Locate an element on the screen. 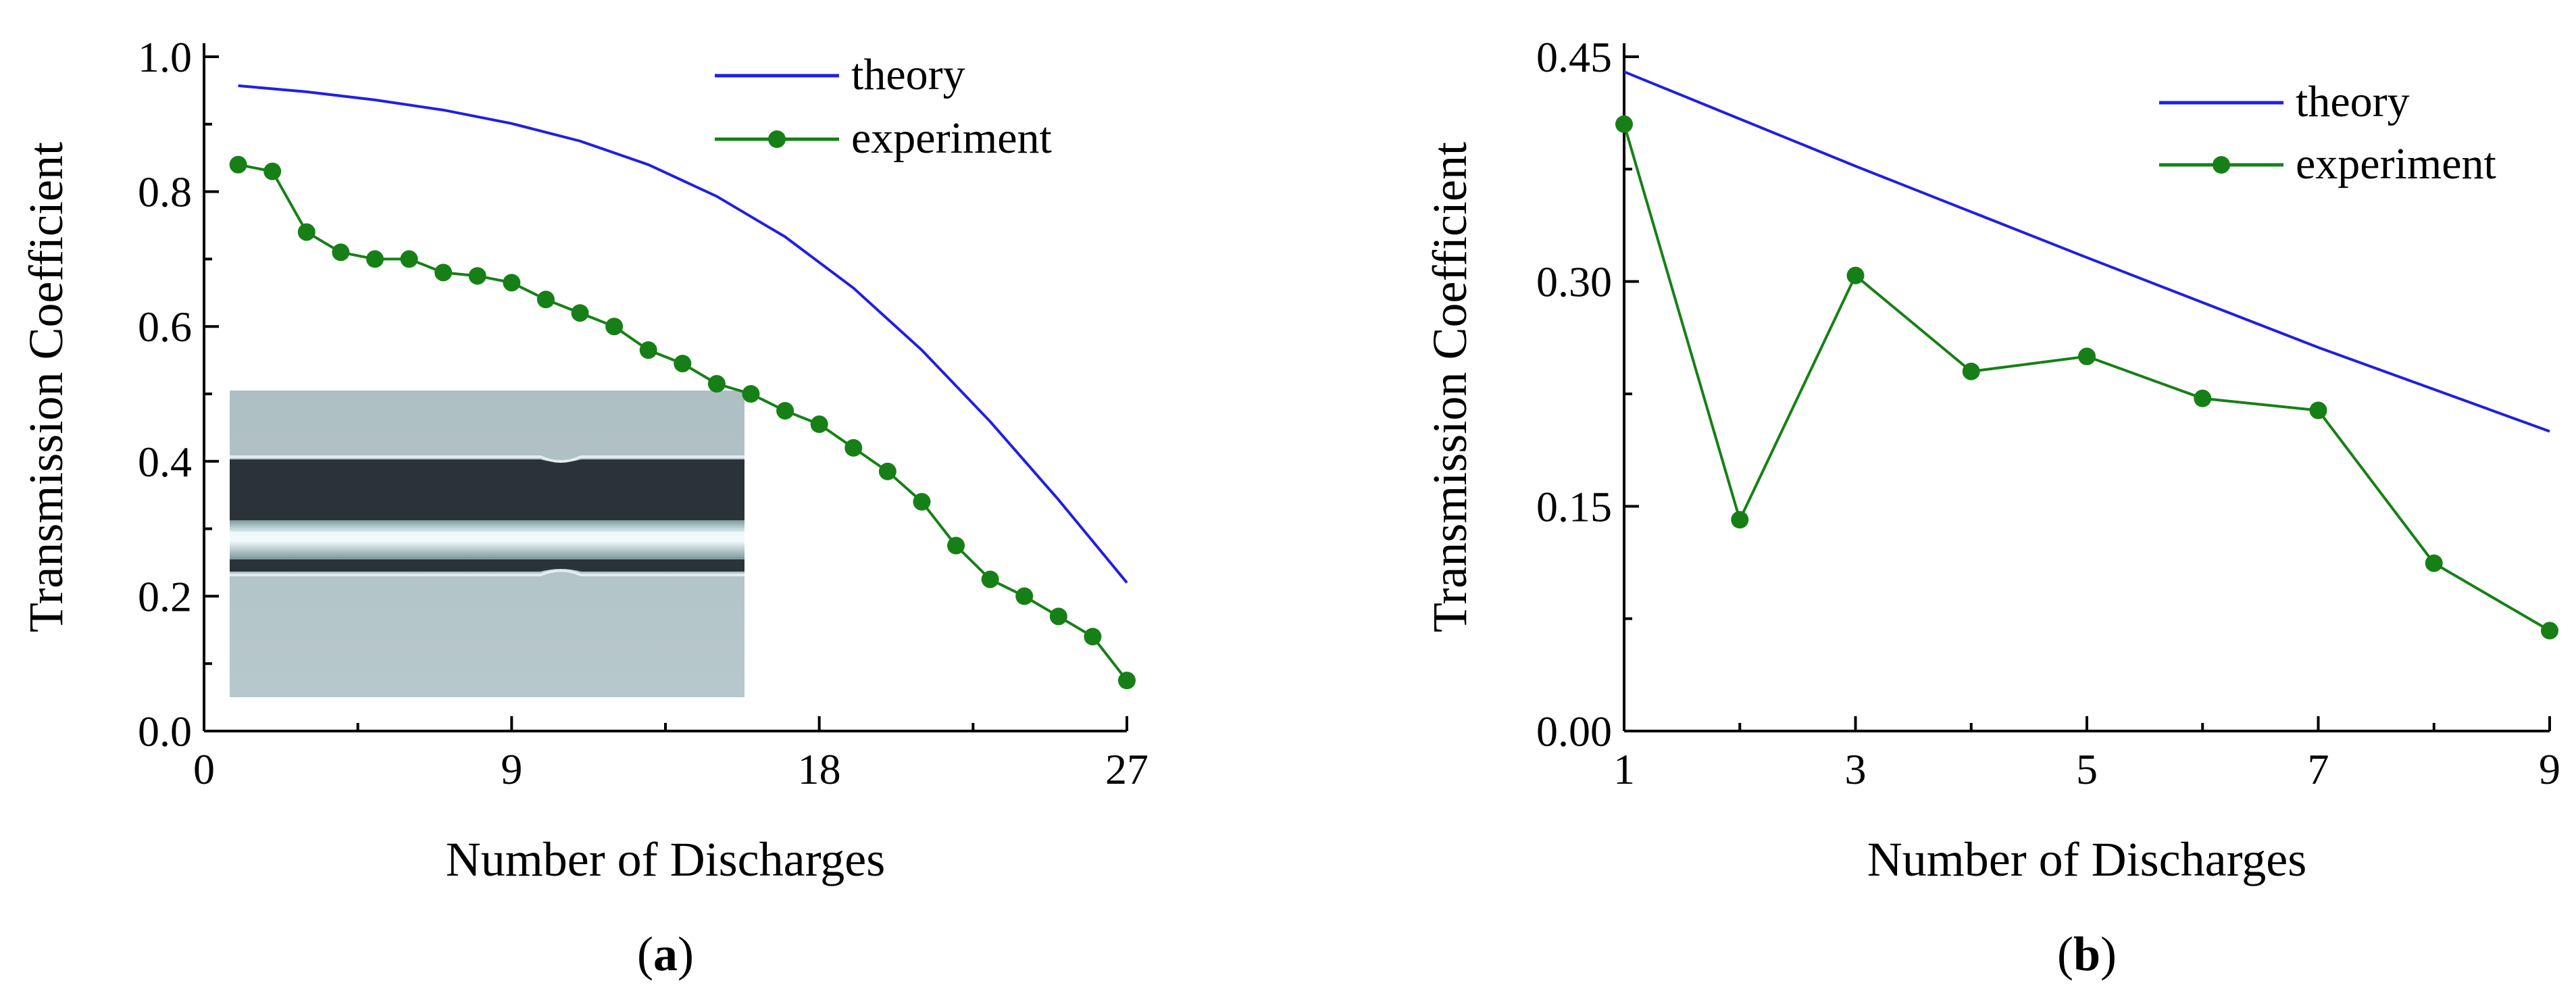  x-tick-label: 3 is located at coordinates (1856, 769).